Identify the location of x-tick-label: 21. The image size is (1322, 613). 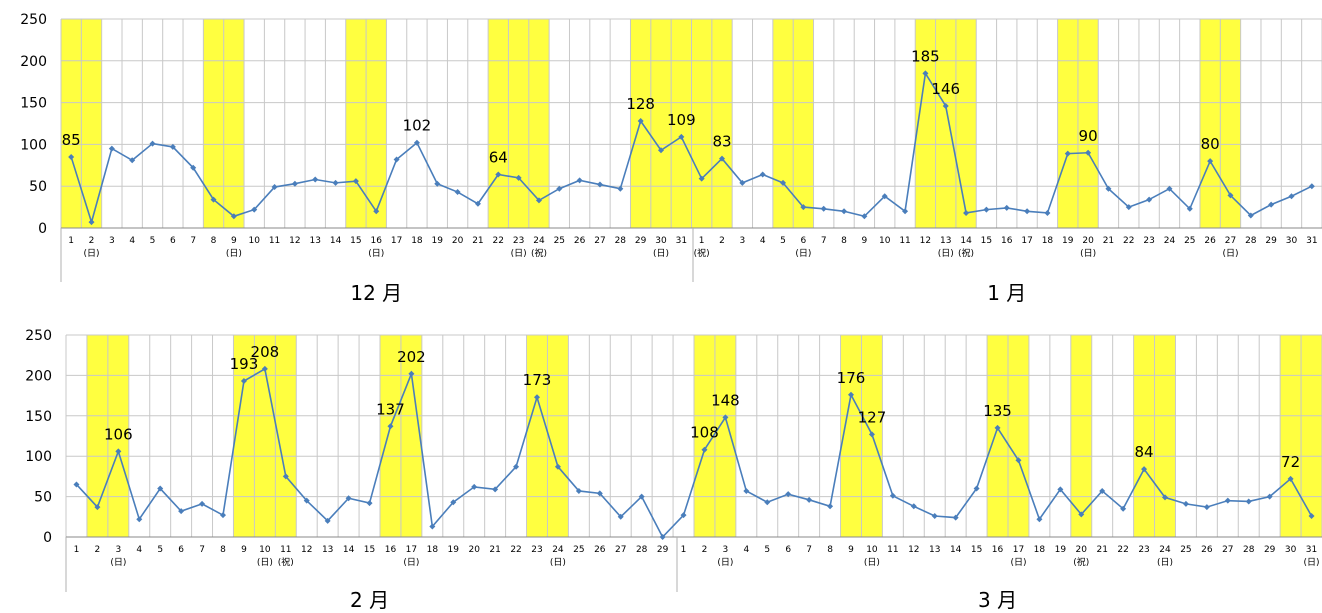
(1108, 241).